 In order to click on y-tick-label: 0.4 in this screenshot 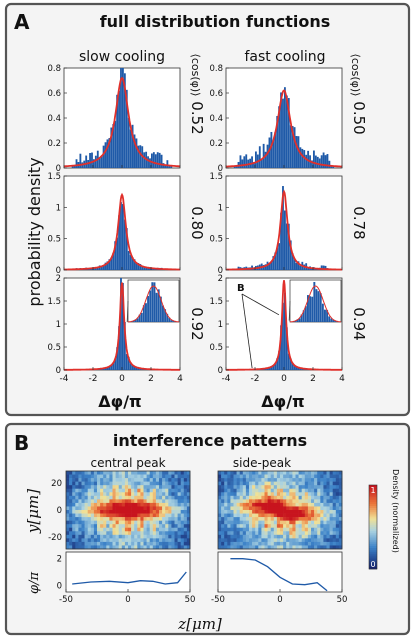, I will do `click(54, 119)`.